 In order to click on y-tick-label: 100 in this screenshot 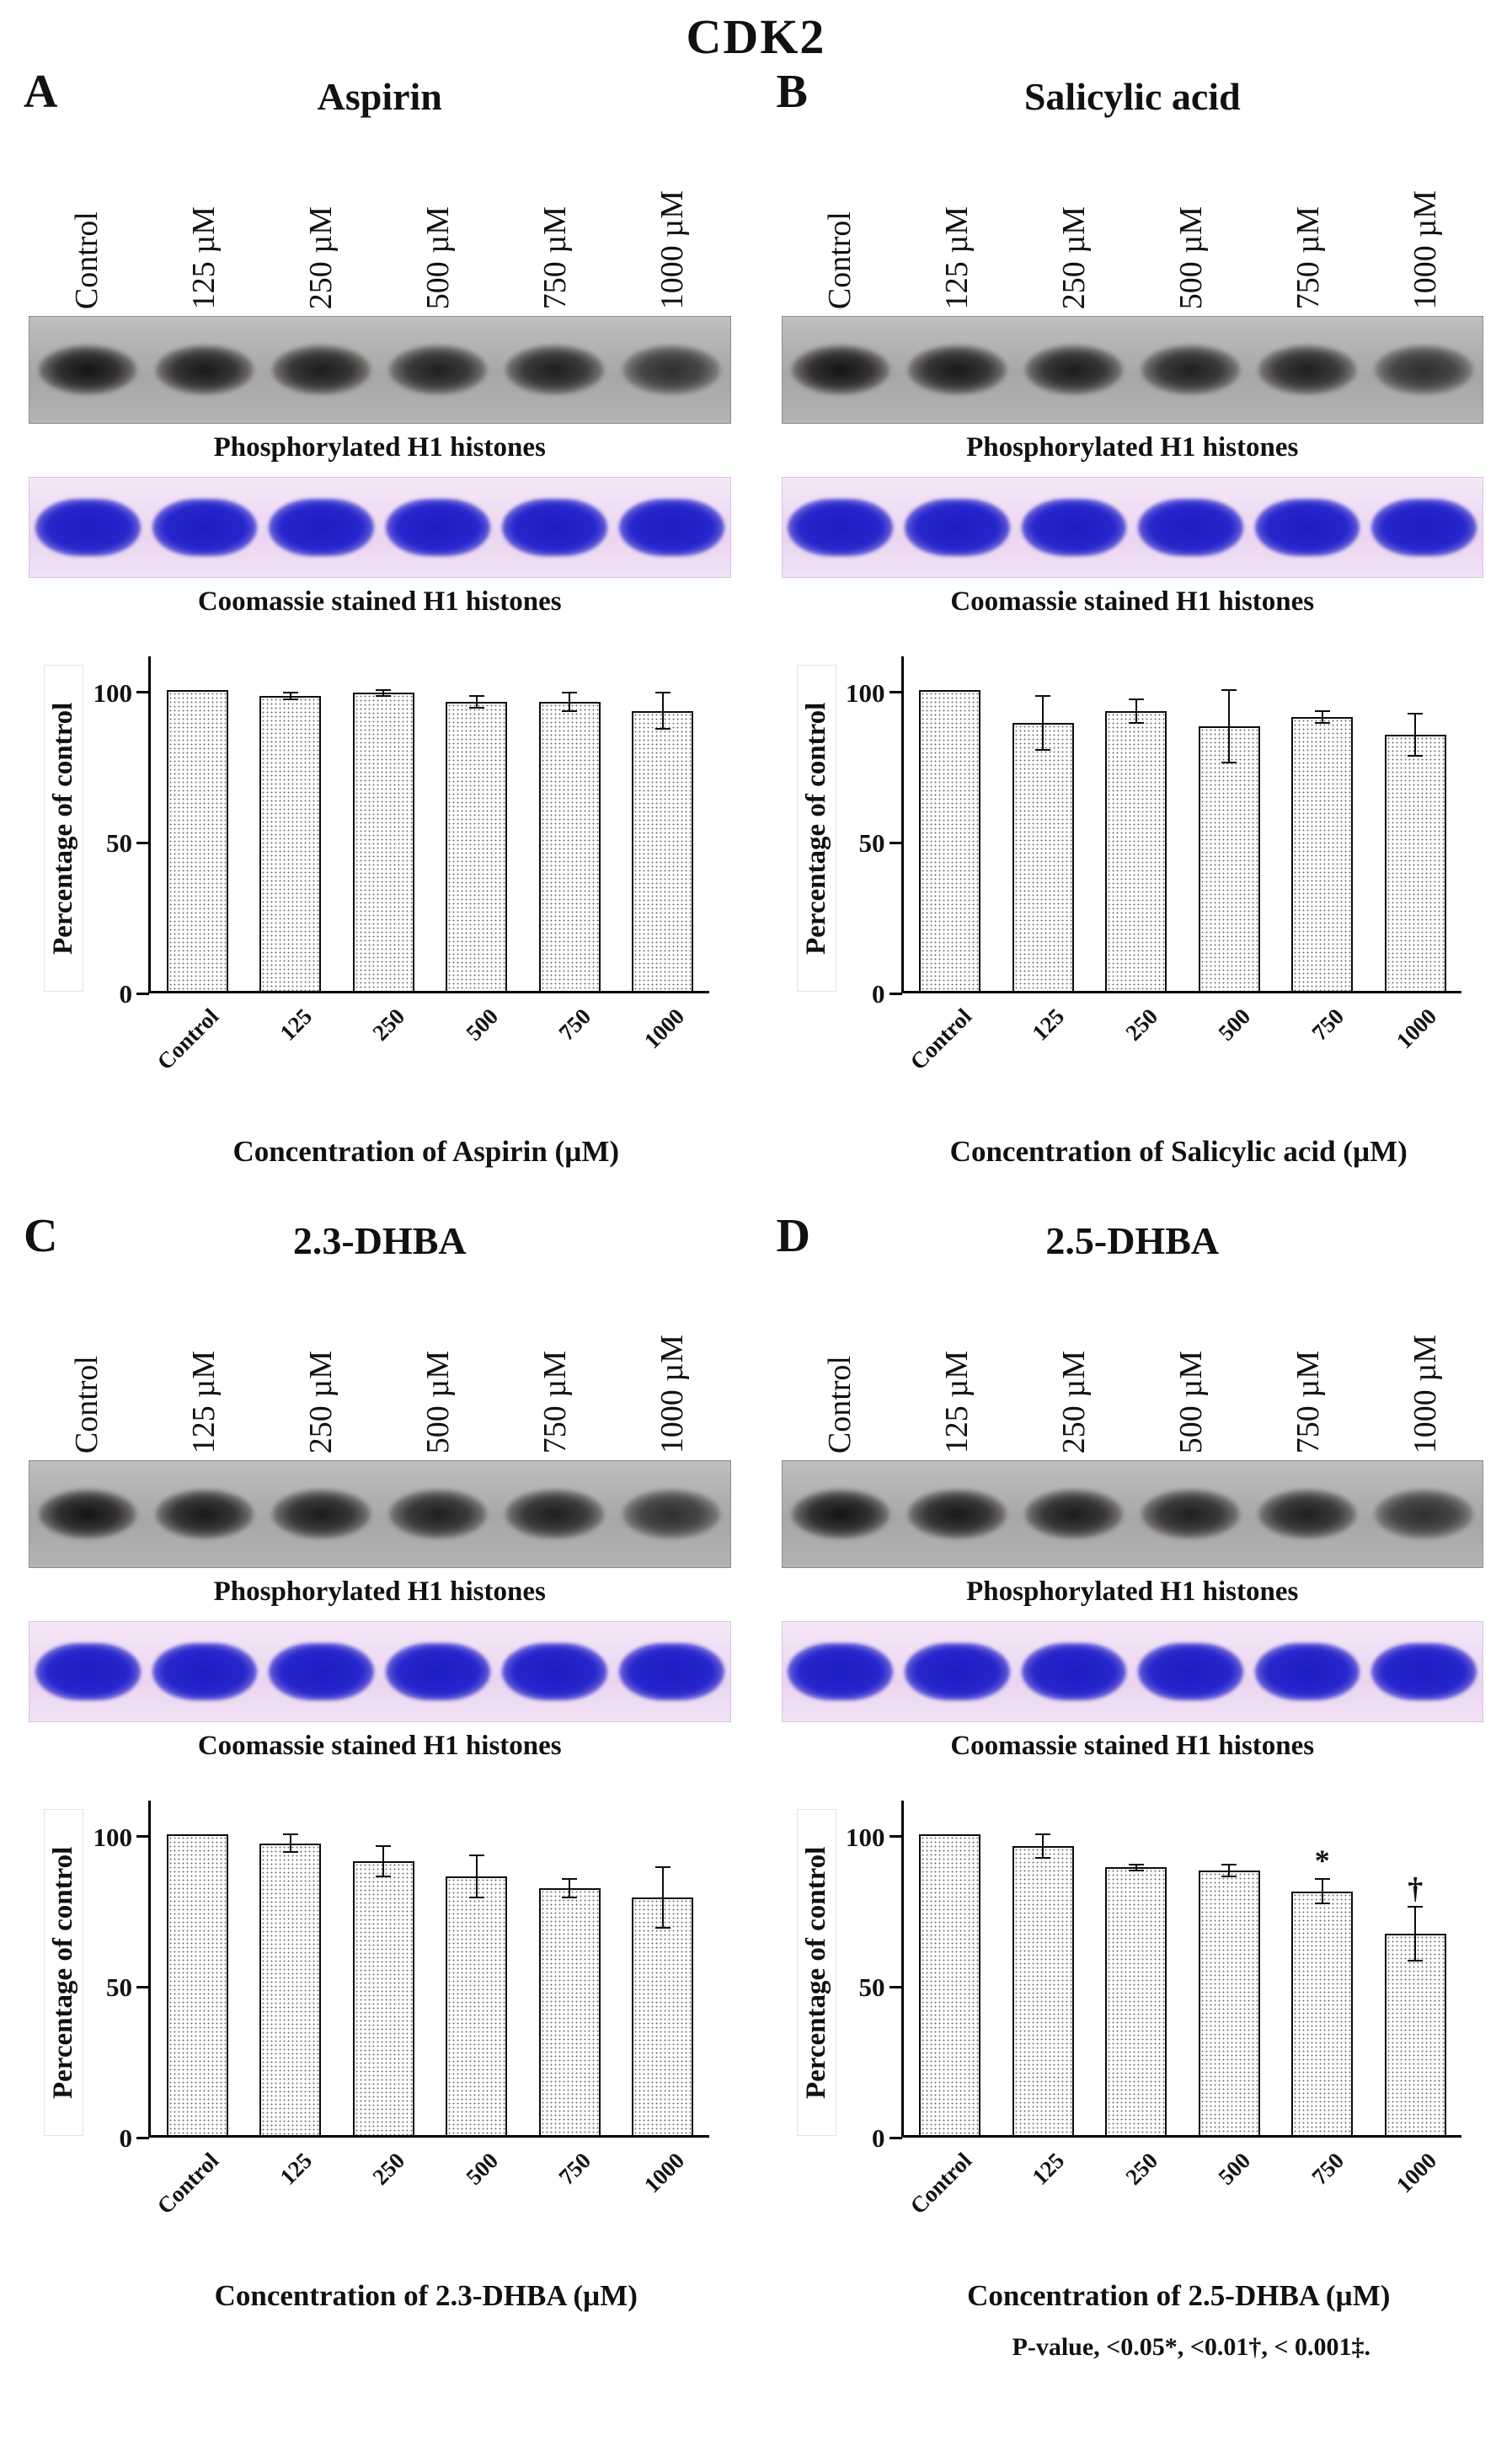, I will do `click(865, 1837)`.